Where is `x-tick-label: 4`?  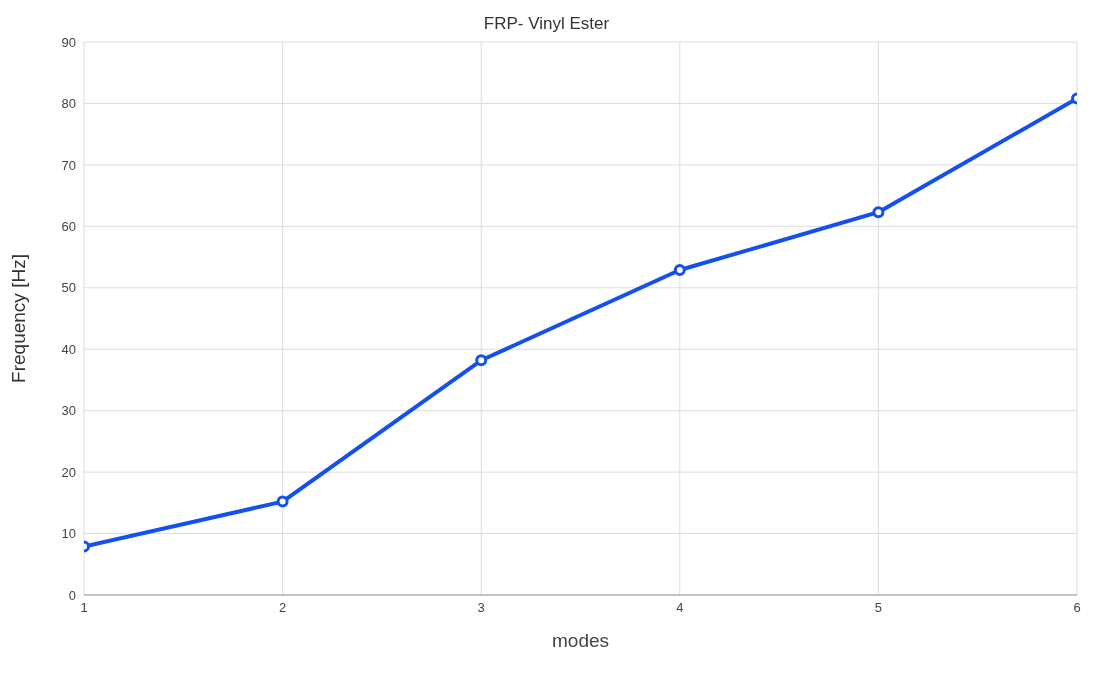 x-tick-label: 4 is located at coordinates (680, 608).